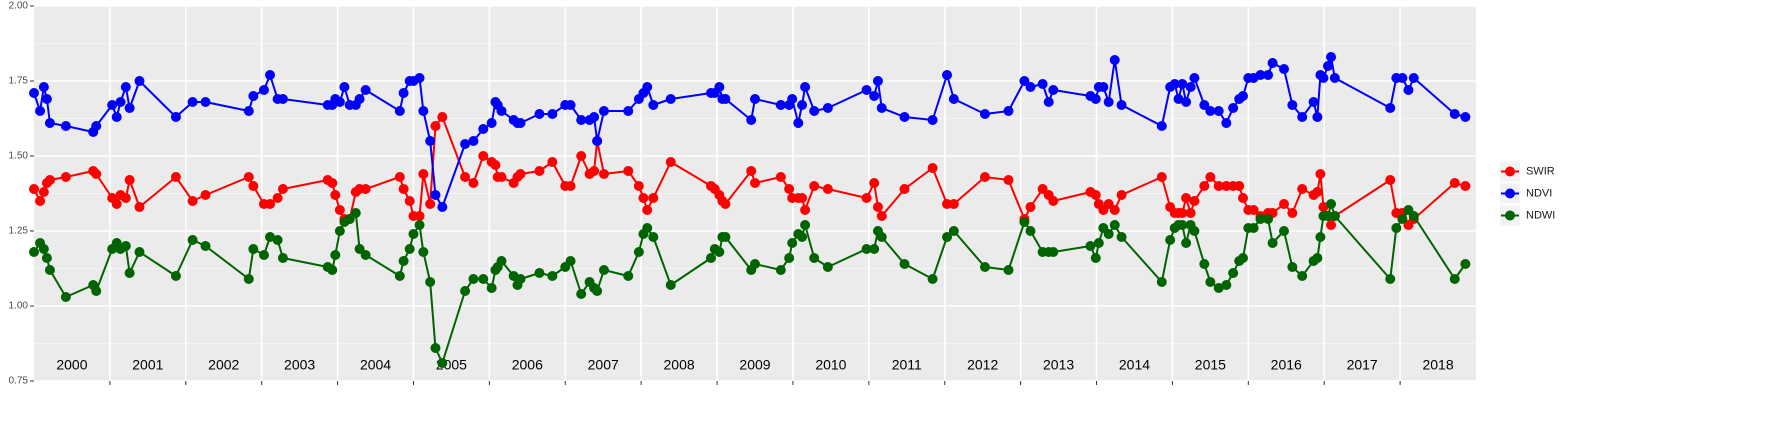  Describe the element at coordinates (527, 365) in the screenshot. I see `year-label: 2006` at that location.